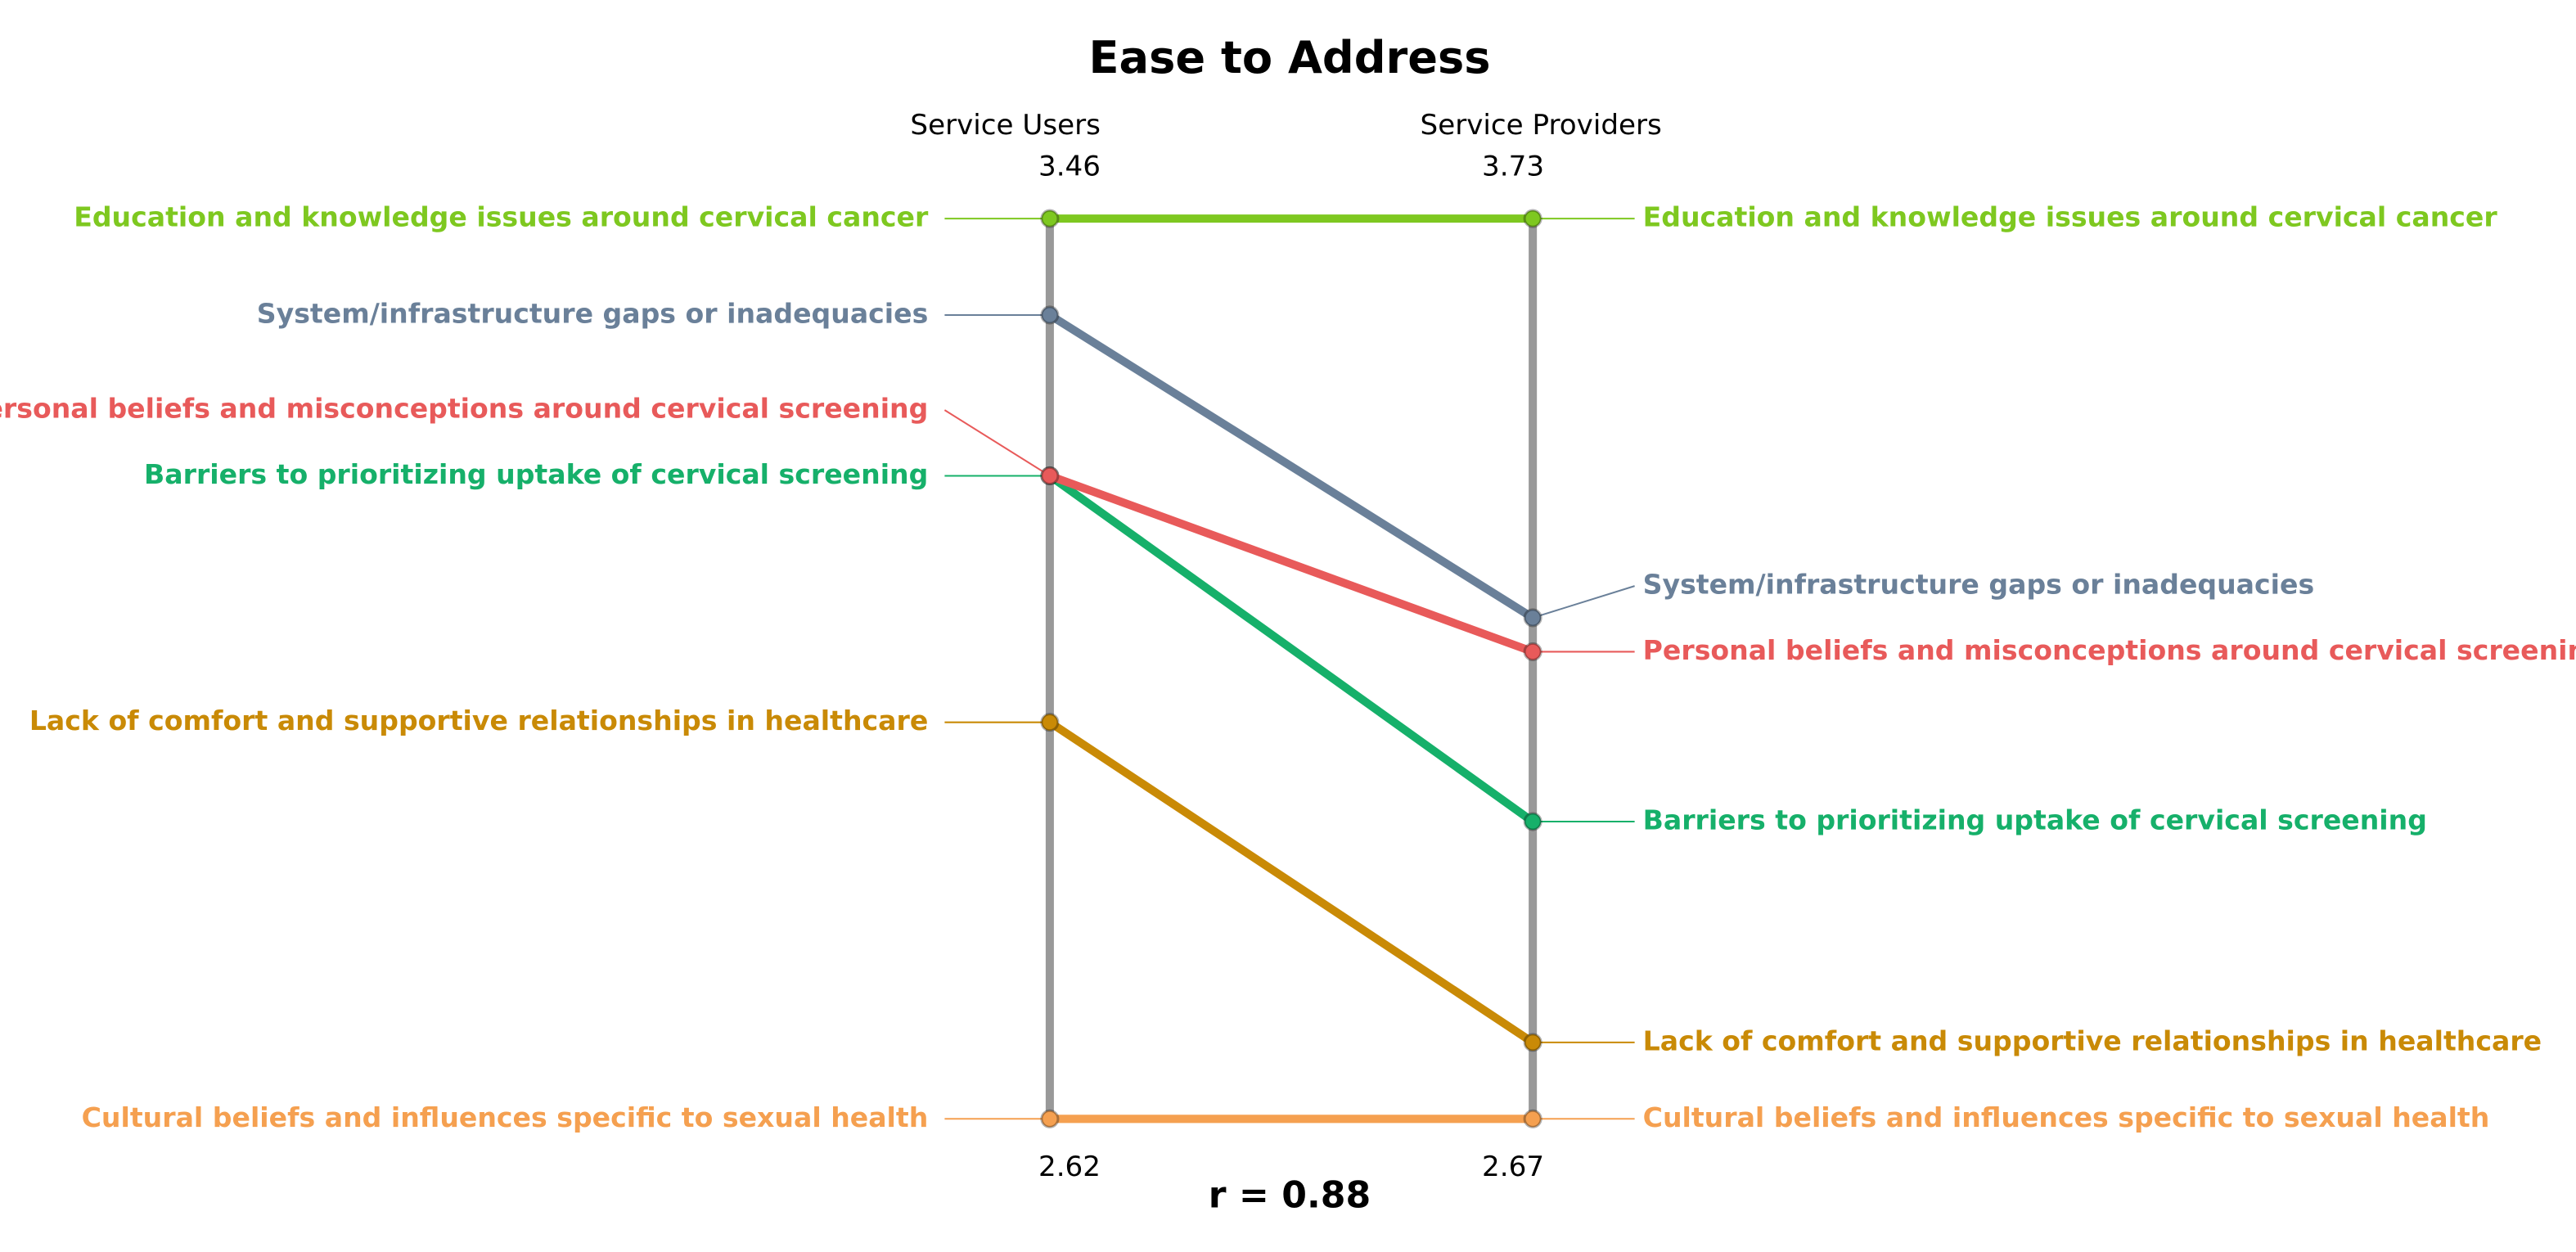 Image resolution: width=2576 pixels, height=1252 pixels. I want to click on chart-title: Ease to Address, so click(1290, 57).